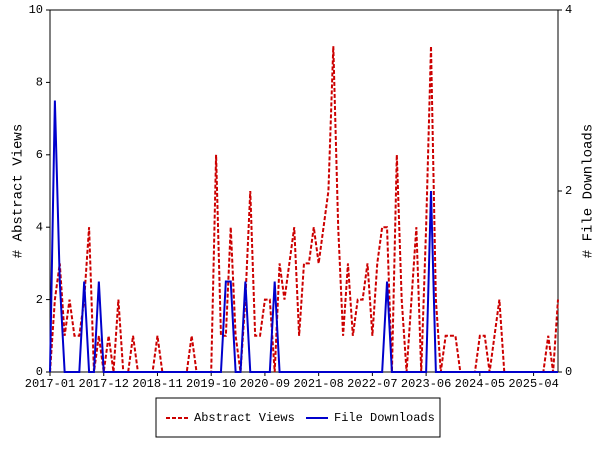  I want to click on legend-label: File Downloads, so click(384, 418).